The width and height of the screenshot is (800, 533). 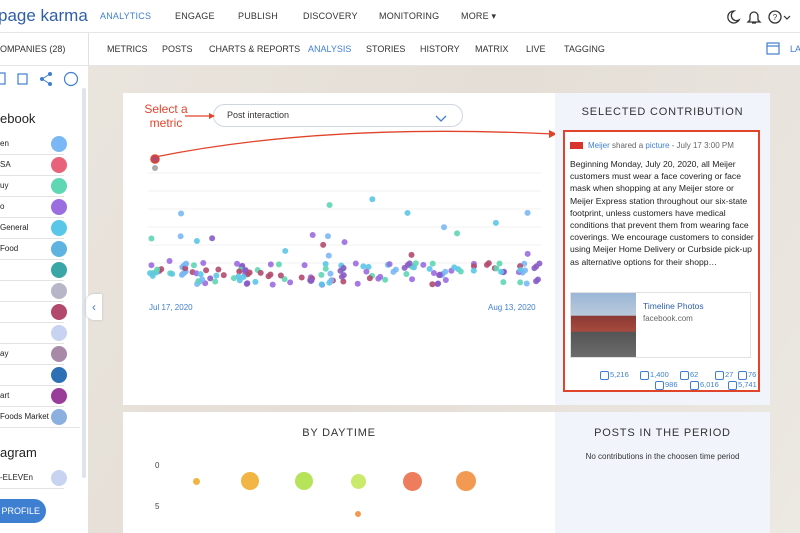 What do you see at coordinates (773, 48) in the screenshot?
I see `calendar-icon` at bounding box center [773, 48].